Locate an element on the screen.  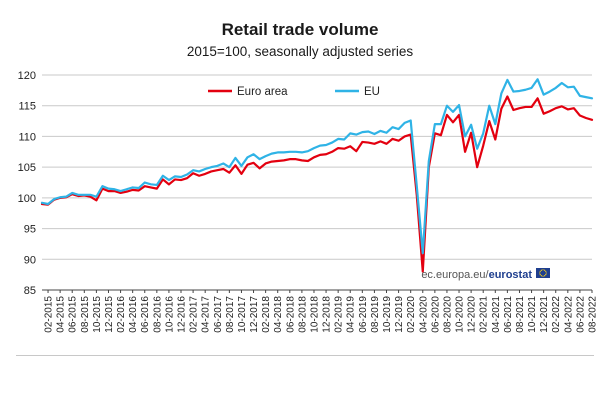
x-tick-label: 04-2019 is located at coordinates (351, 314).